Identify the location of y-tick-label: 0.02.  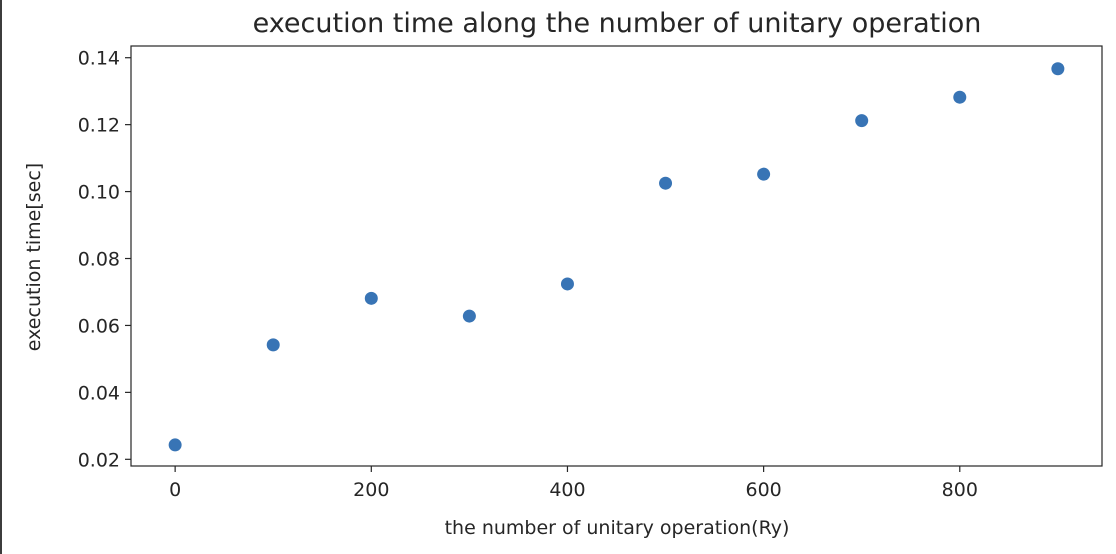
(99, 460).